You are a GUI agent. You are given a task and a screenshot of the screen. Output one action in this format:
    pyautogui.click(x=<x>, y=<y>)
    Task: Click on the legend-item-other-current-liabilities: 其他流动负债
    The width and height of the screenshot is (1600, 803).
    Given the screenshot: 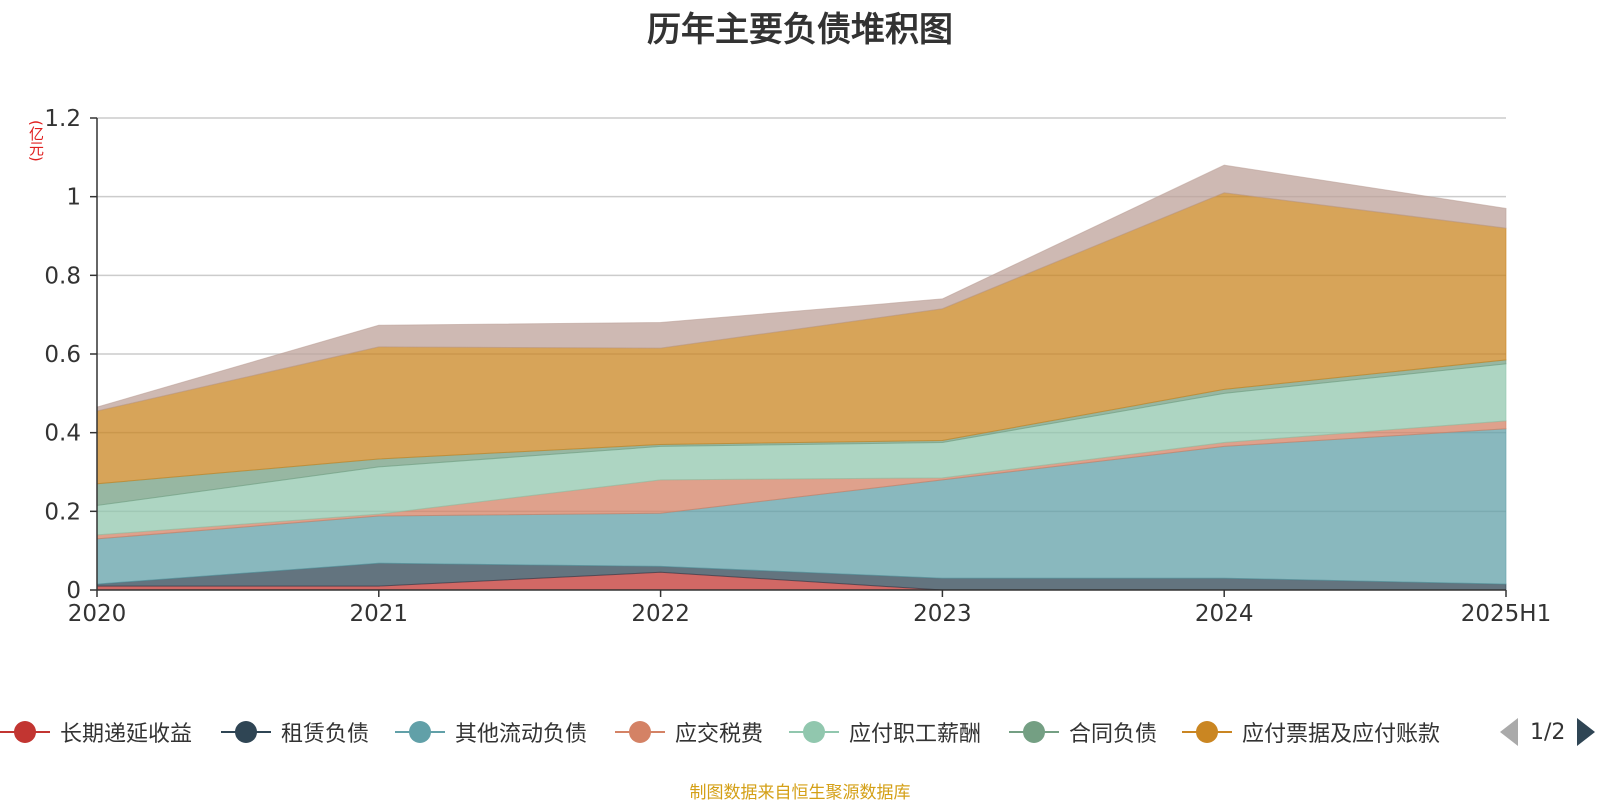 What is the action you would take?
    pyautogui.click(x=491, y=732)
    